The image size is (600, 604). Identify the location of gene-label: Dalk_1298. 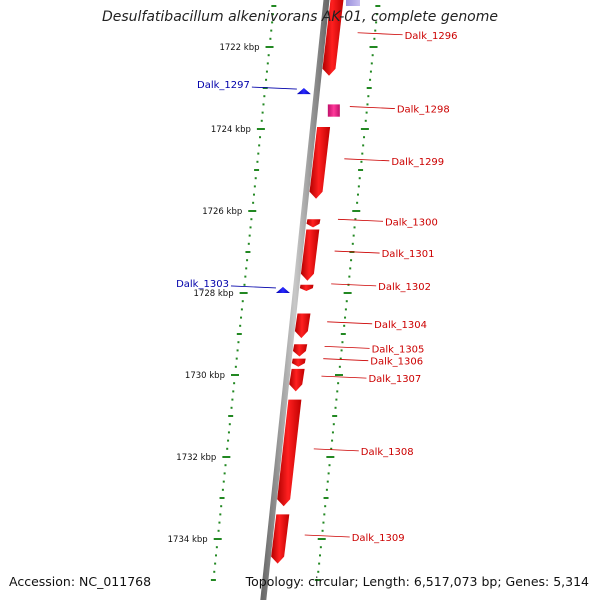
(423, 110).